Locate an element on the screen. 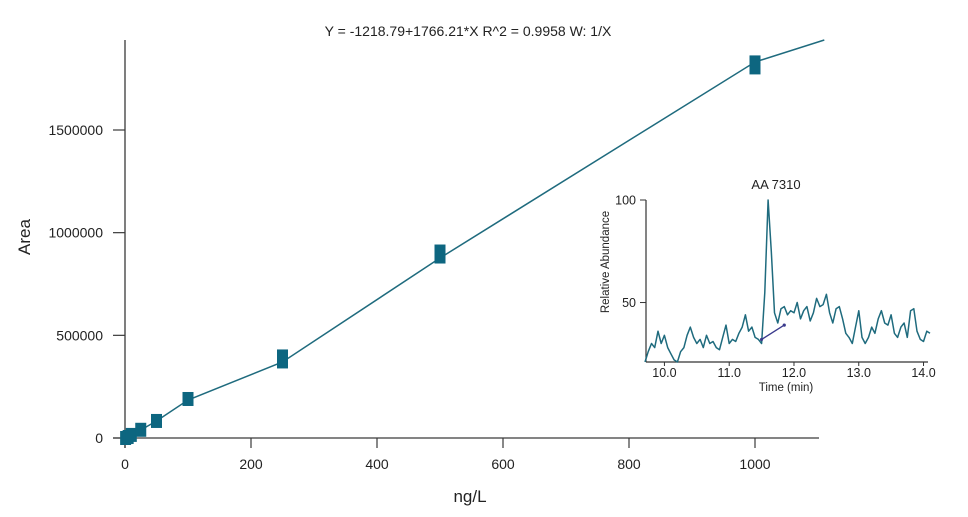 Image resolution: width=968 pixels, height=517 pixels. chromatogram-trace is located at coordinates (787, 281).